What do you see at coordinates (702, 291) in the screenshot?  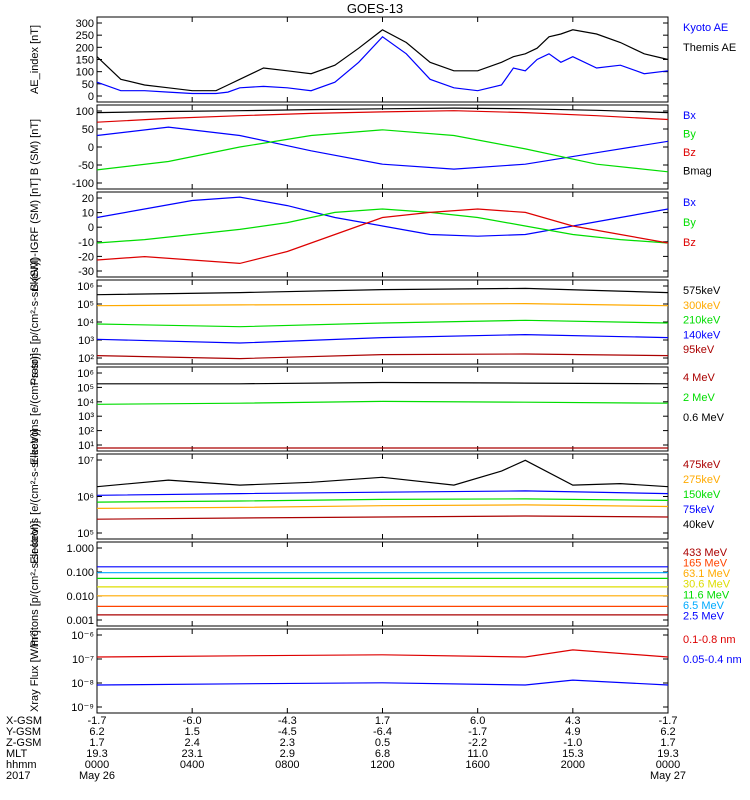 I see `legend-entry: 575keV` at bounding box center [702, 291].